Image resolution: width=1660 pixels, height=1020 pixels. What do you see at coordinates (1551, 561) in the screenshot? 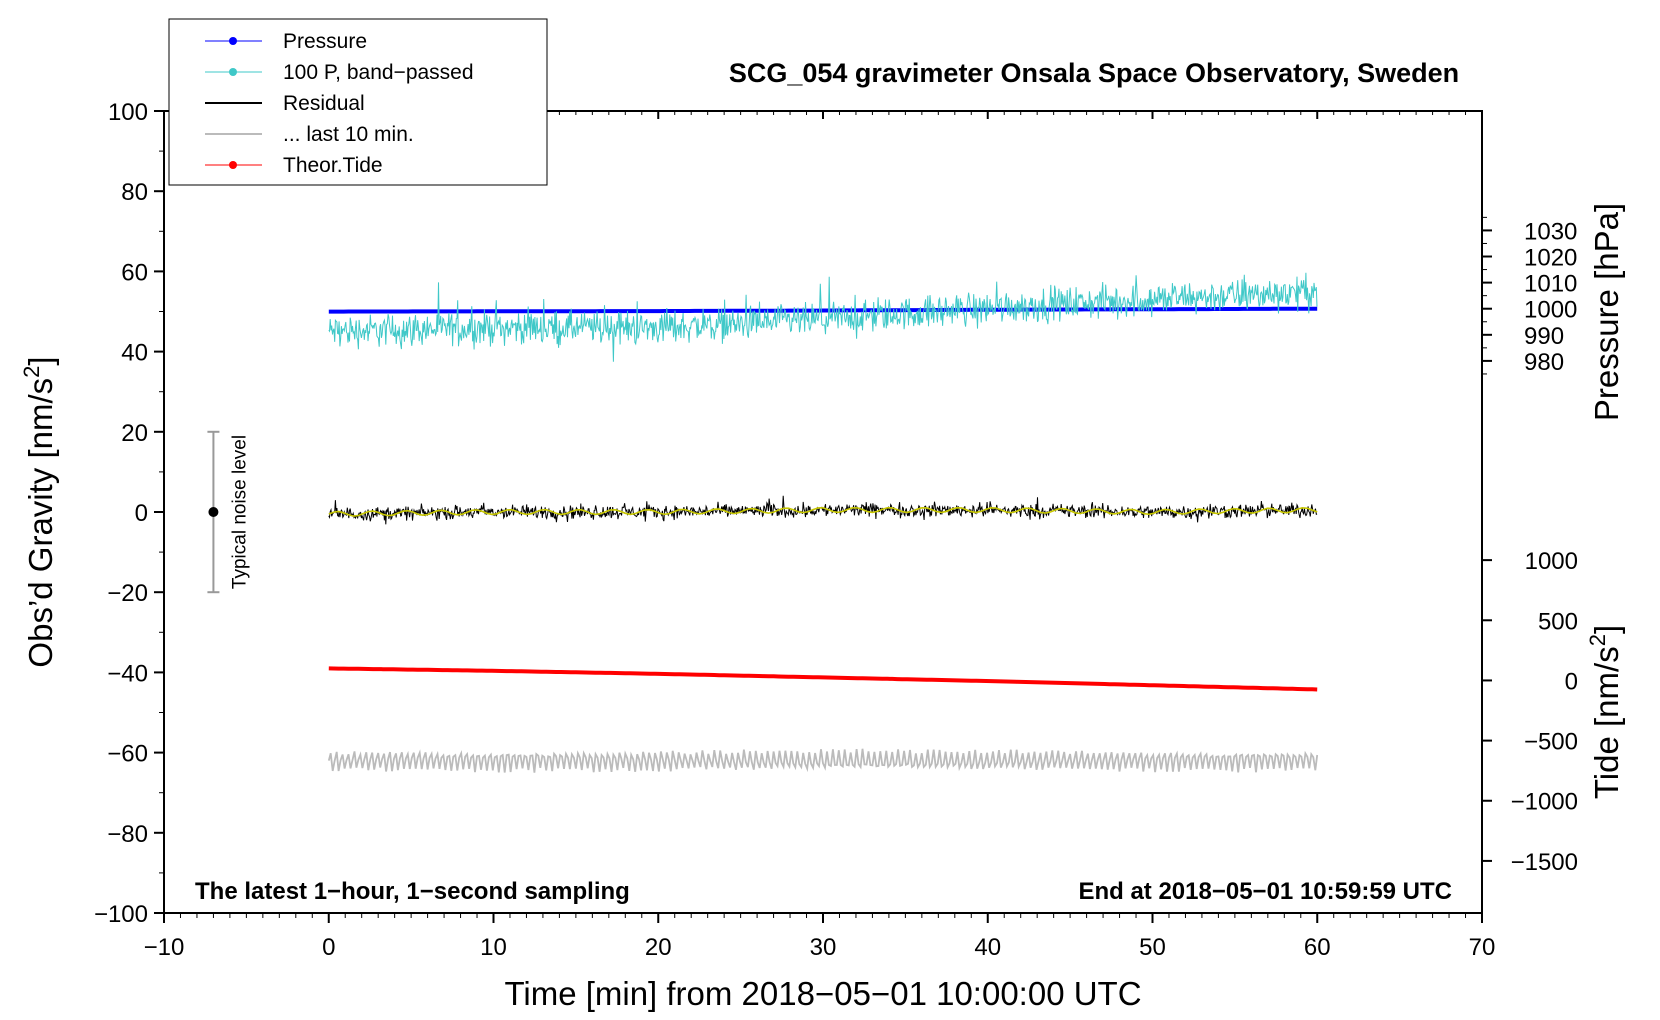
I see `y-tide-tick-label: 1000` at bounding box center [1551, 561].